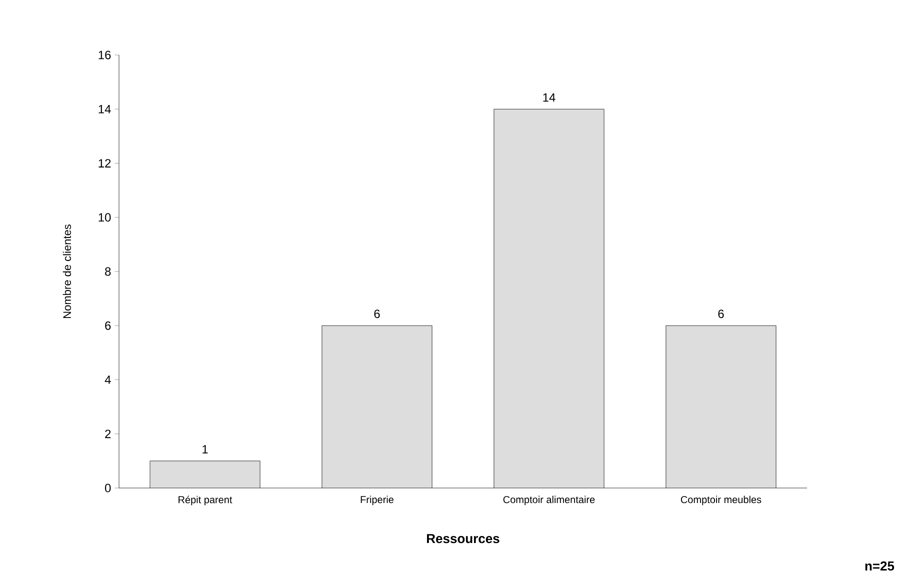 This screenshot has height=579, width=912. Describe the element at coordinates (205, 501) in the screenshot. I see `x-tick-label: Répit parent` at that location.